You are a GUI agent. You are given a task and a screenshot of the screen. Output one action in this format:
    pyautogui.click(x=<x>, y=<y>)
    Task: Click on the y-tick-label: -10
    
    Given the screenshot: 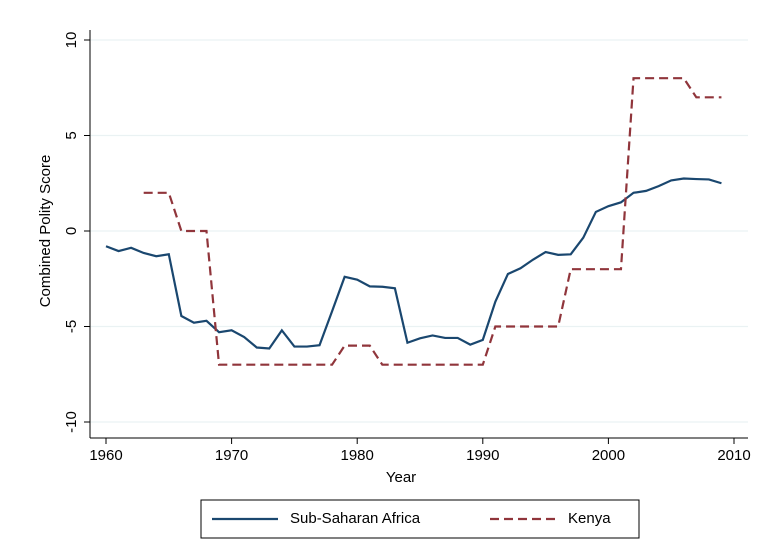 What is the action you would take?
    pyautogui.click(x=71, y=422)
    